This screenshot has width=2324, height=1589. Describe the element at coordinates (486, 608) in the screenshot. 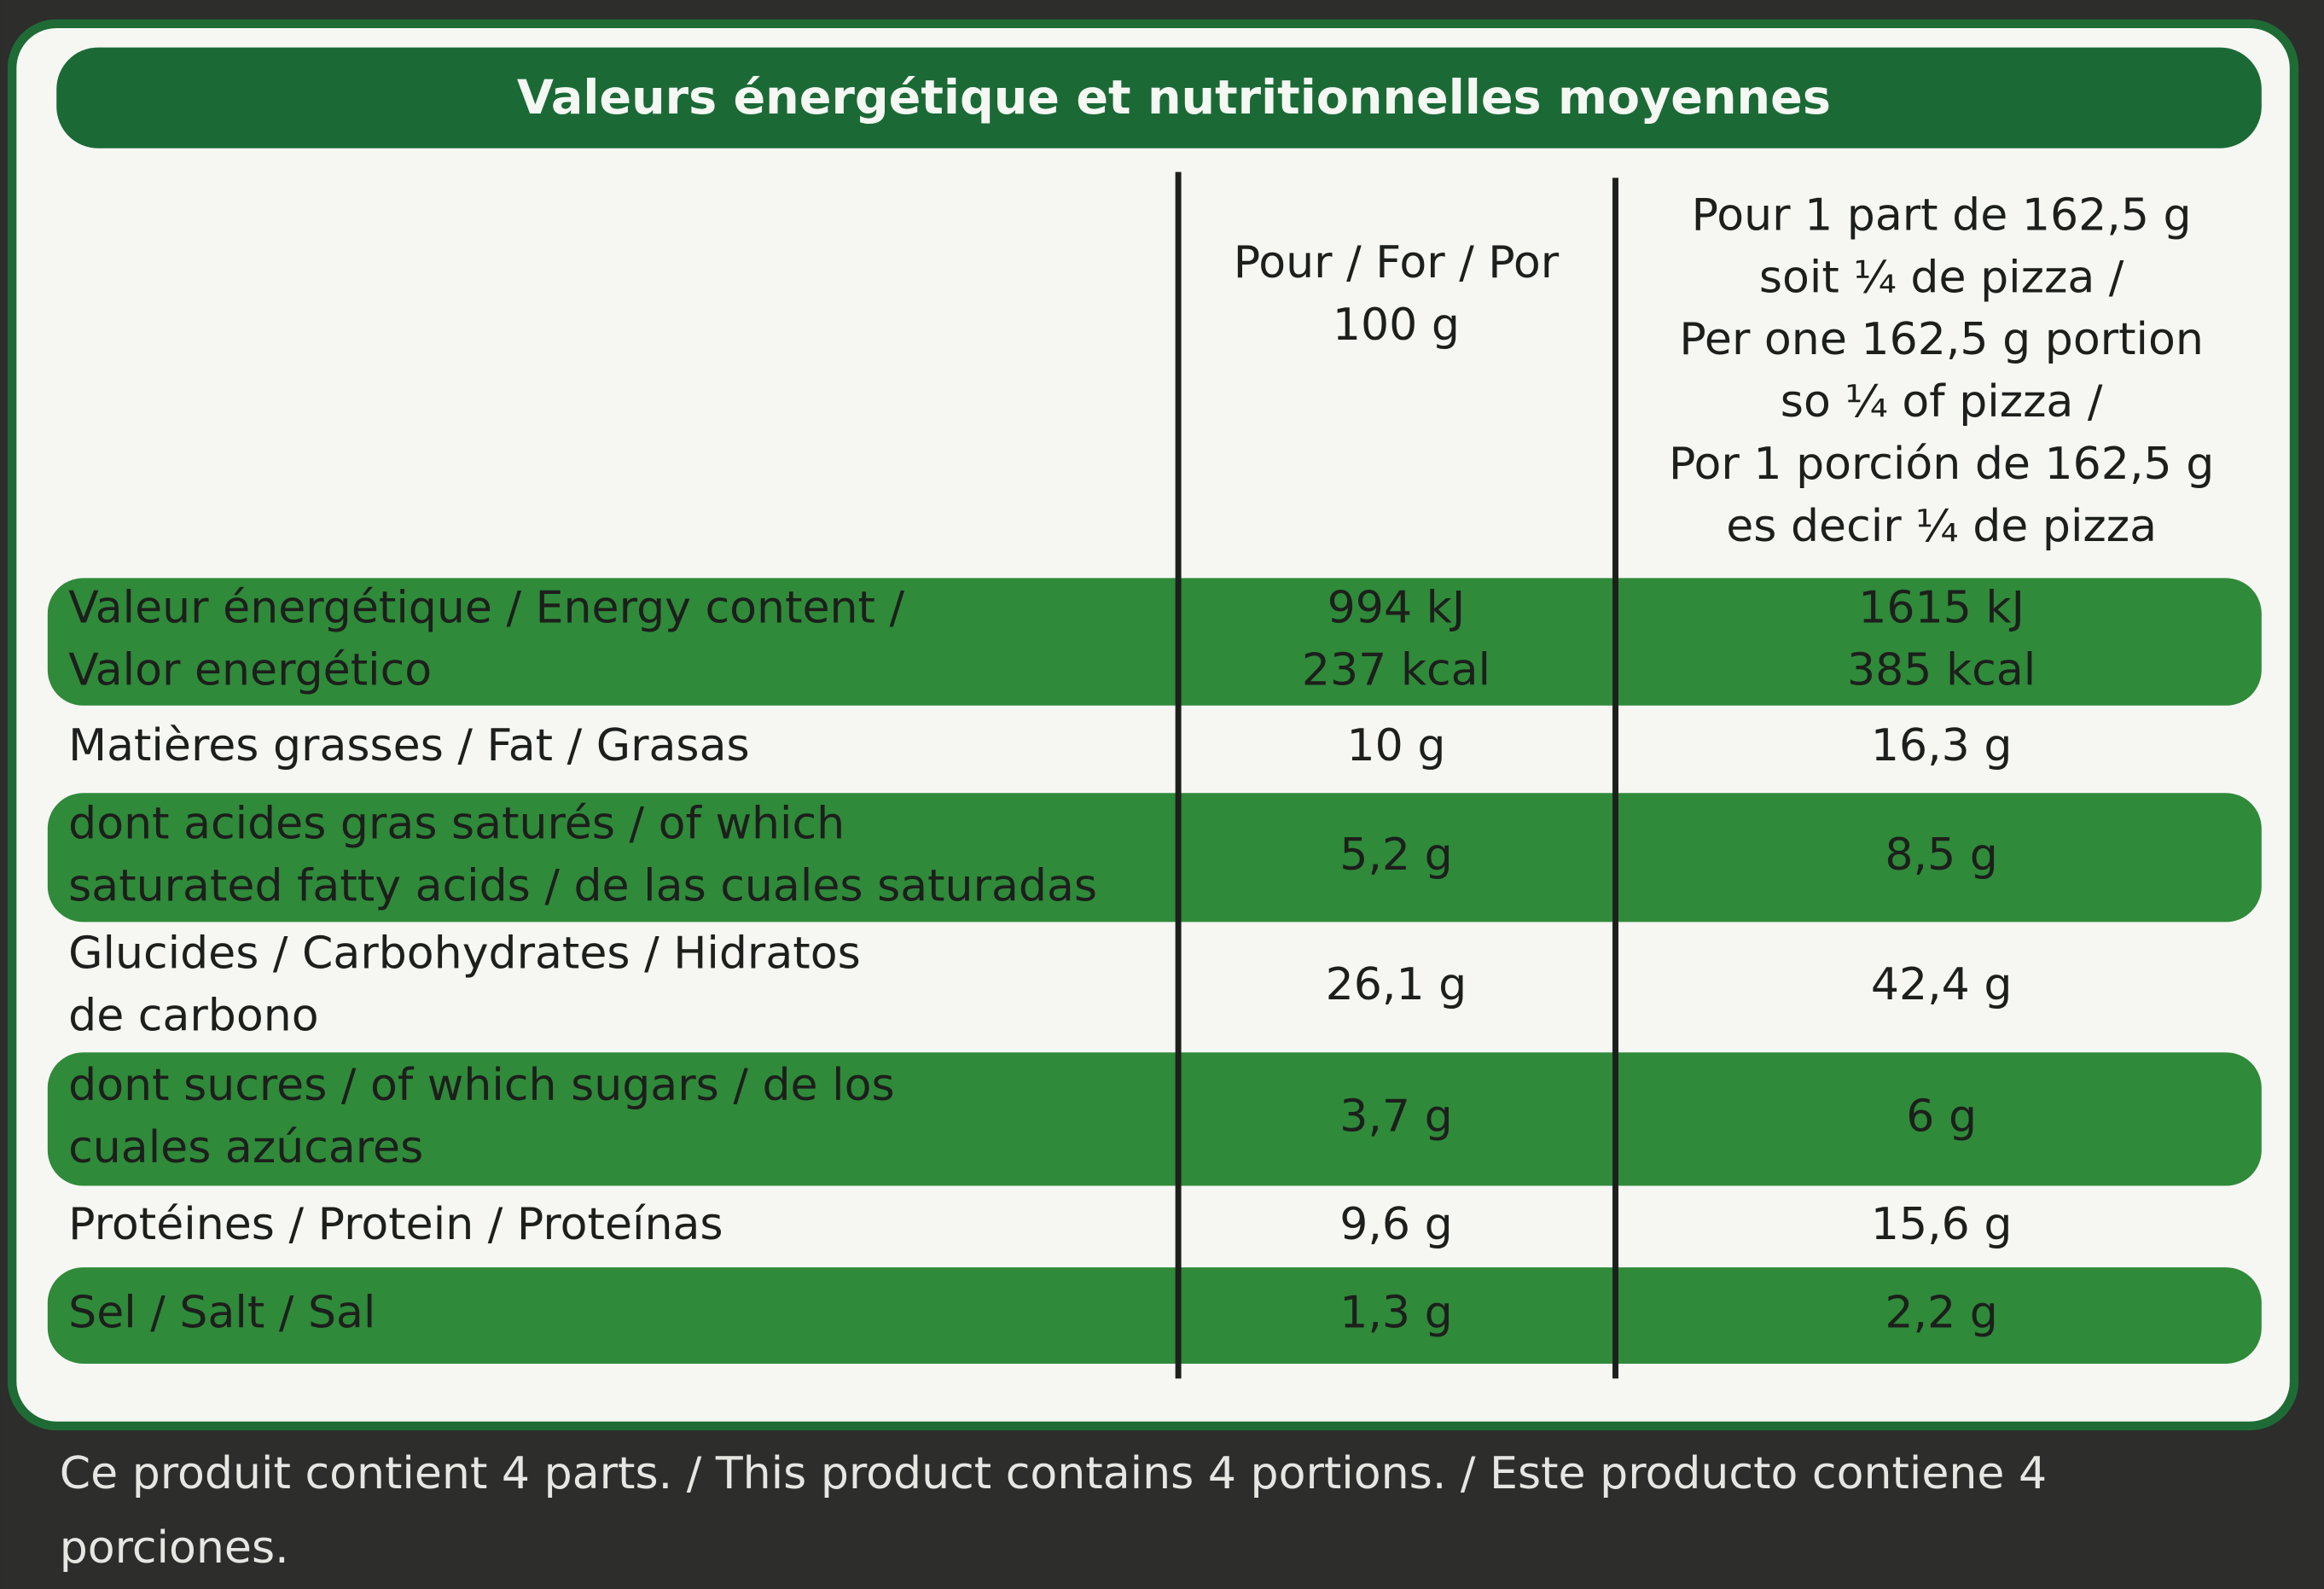

I see `row-label: Valeur énergétique / Energy content /` at that location.